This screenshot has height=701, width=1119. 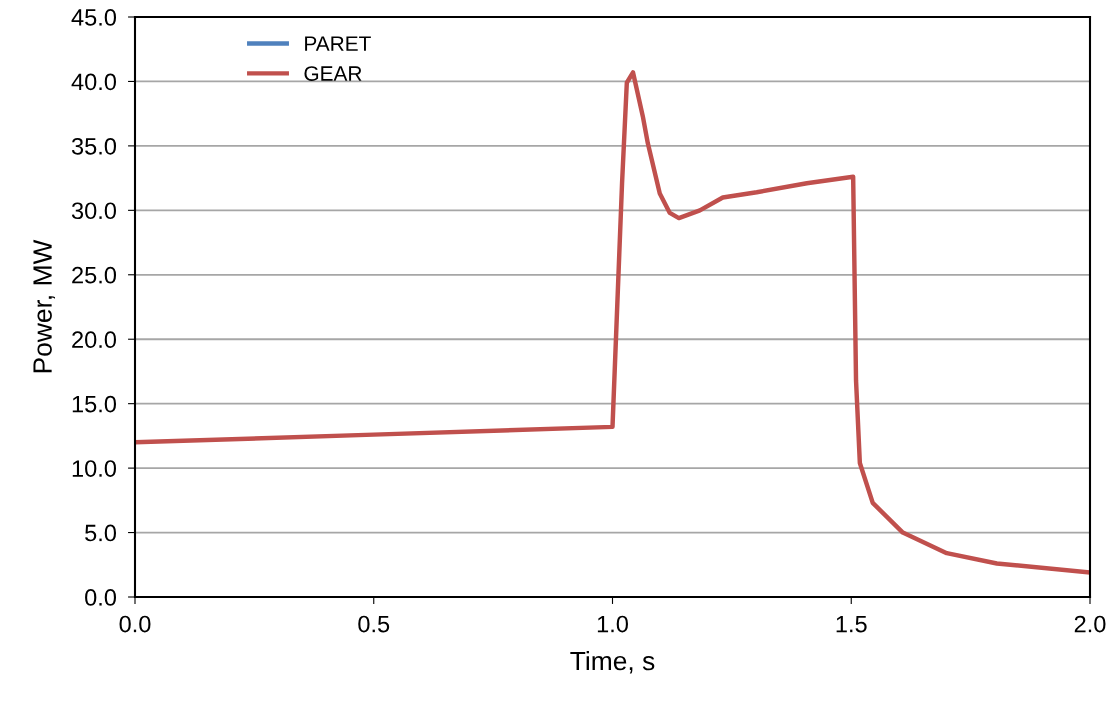 I want to click on y-tick-label: 5.0, so click(x=101, y=533).